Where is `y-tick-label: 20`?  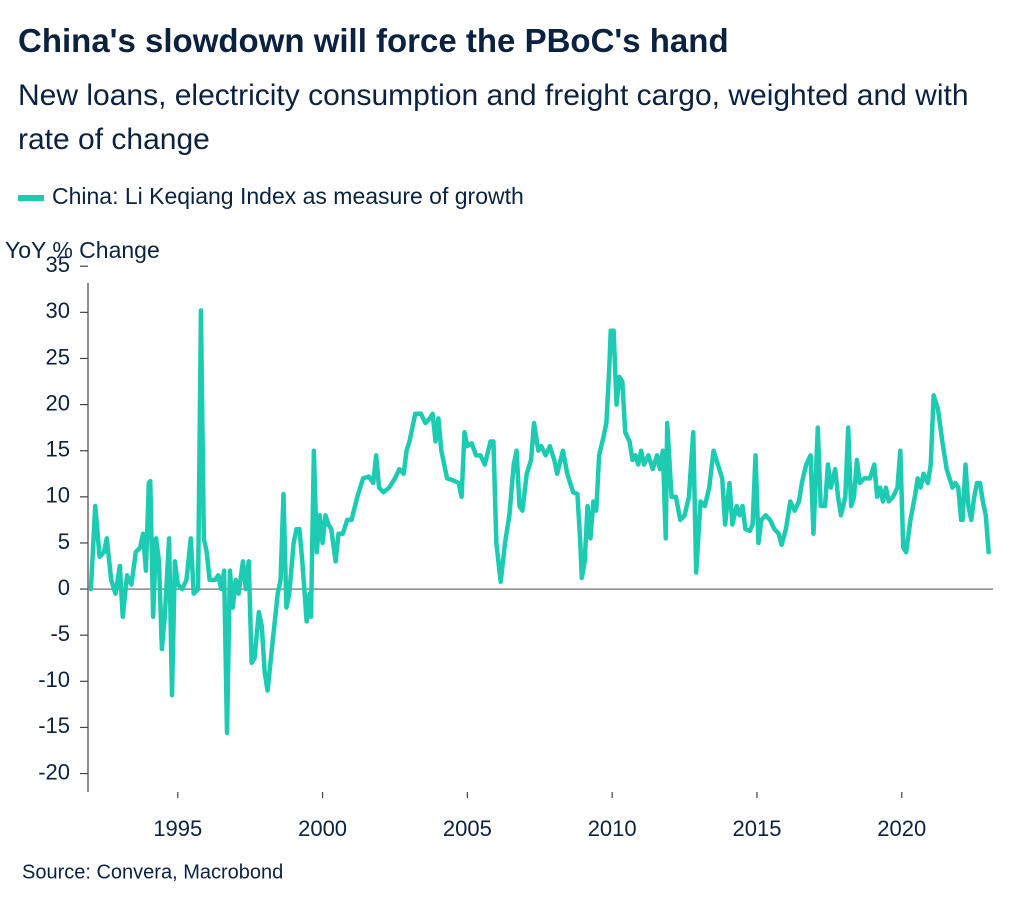
y-tick-label: 20 is located at coordinates (58, 402).